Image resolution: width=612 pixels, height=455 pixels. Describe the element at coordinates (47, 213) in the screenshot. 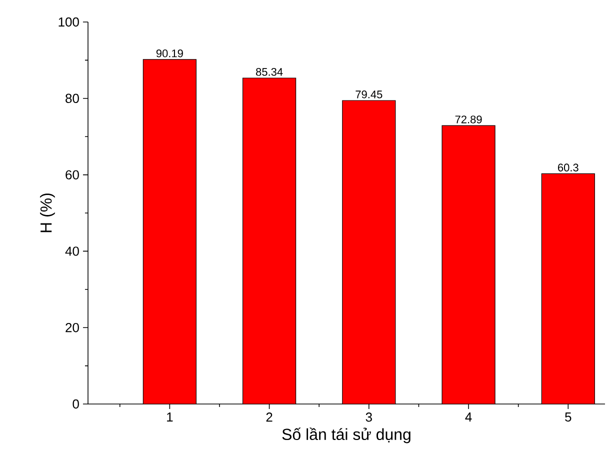

I see `y-axis-title: H (%)` at that location.